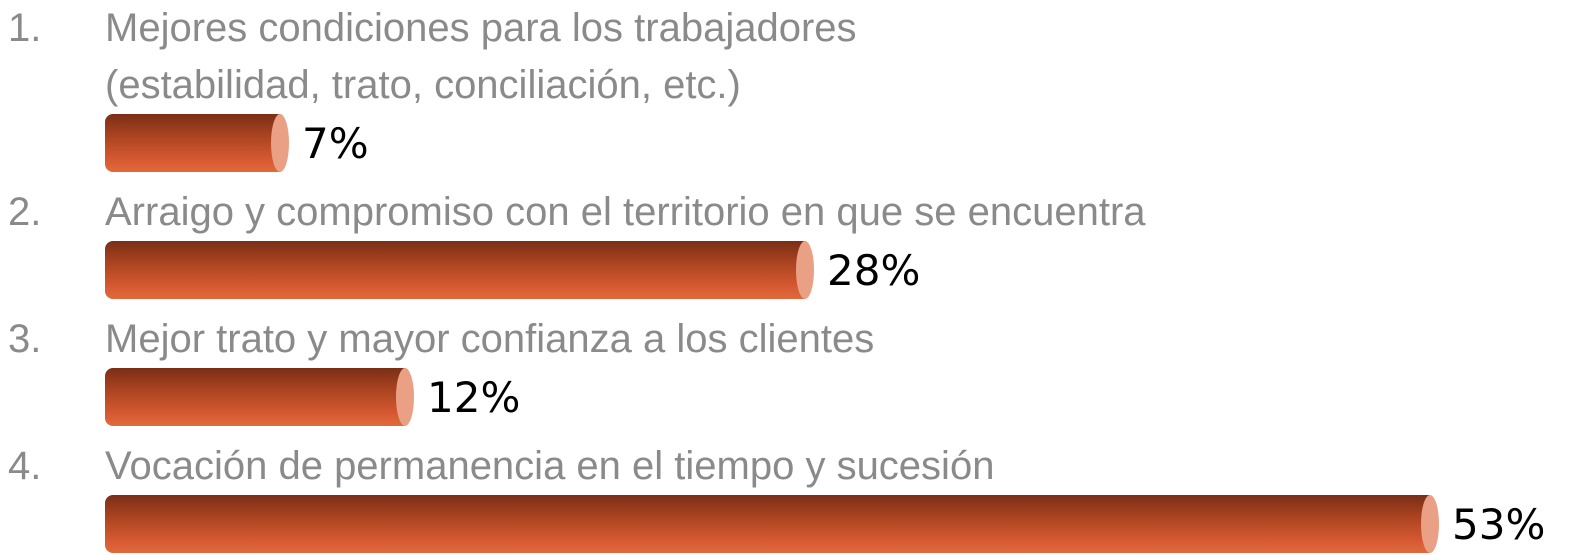 The image size is (1582, 555). I want to click on value-label: 7%, so click(335, 143).